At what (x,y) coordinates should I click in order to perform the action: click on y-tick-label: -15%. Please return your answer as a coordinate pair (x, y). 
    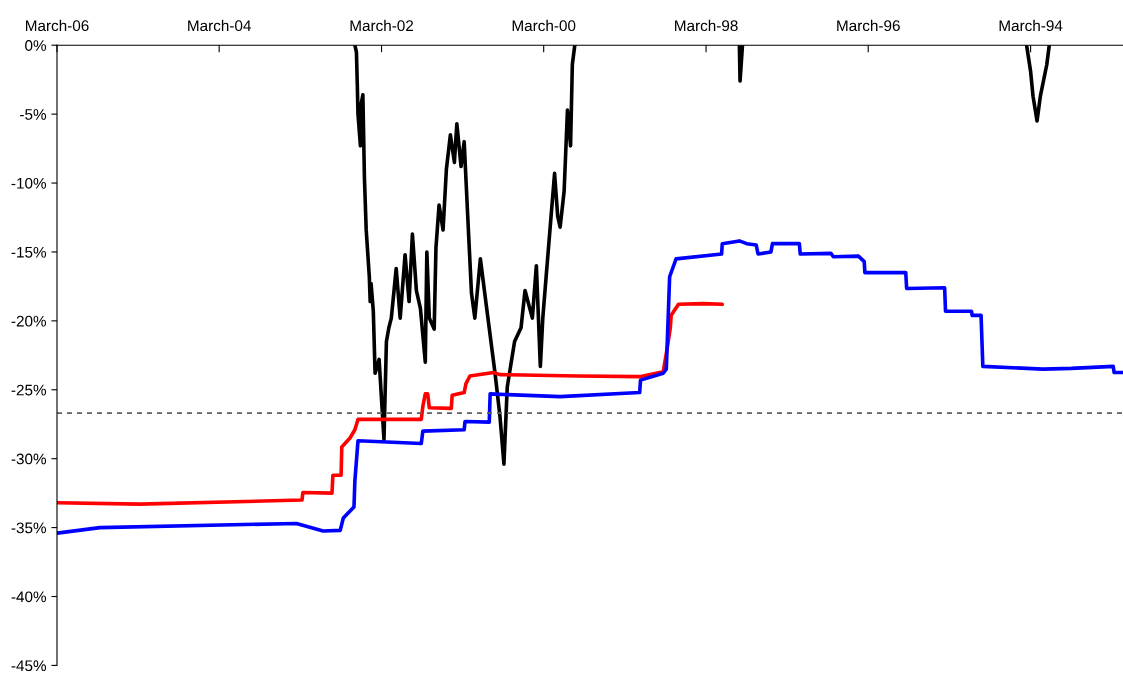
    Looking at the image, I should click on (29, 252).